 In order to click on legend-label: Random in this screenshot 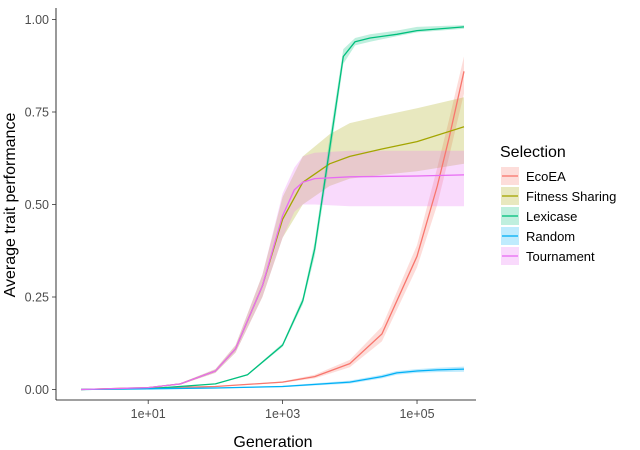, I will do `click(550, 236)`.